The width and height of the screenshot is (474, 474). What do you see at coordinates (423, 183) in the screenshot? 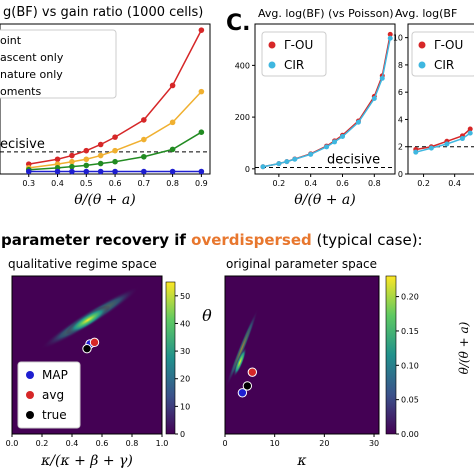
I see `panel-c2-xtick-label: 0.2` at bounding box center [423, 183].